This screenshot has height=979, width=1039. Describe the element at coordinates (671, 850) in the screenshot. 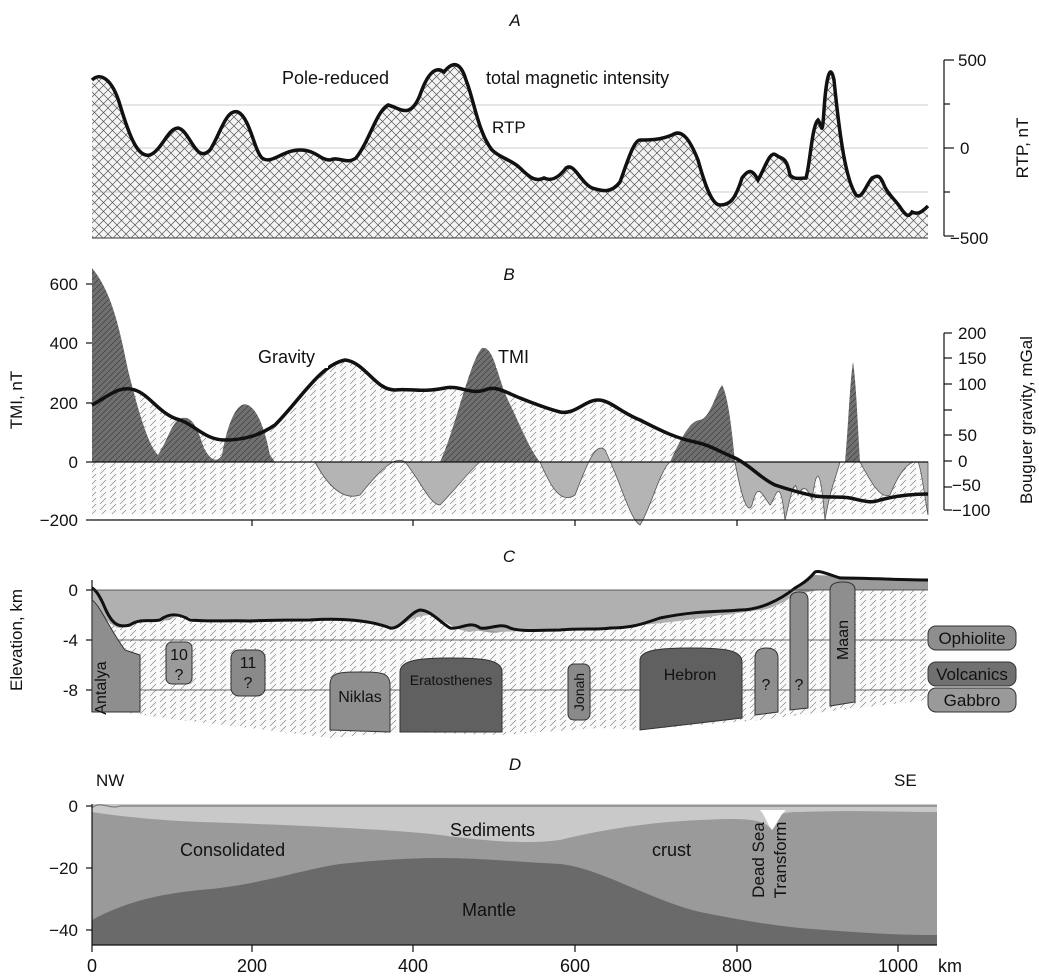

I see `label-crust: crust` at that location.